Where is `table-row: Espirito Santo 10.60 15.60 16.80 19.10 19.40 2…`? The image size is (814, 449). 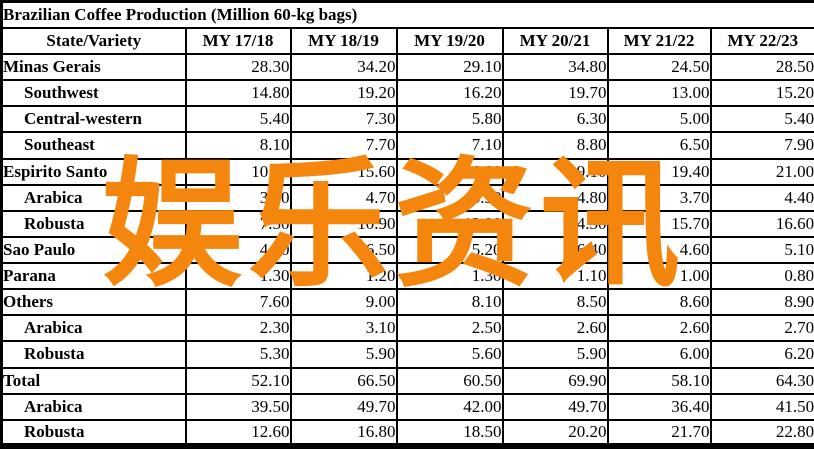
table-row: Espirito Santo 10.60 15.60 16.80 19.10 19.40 2… is located at coordinates (407, 171).